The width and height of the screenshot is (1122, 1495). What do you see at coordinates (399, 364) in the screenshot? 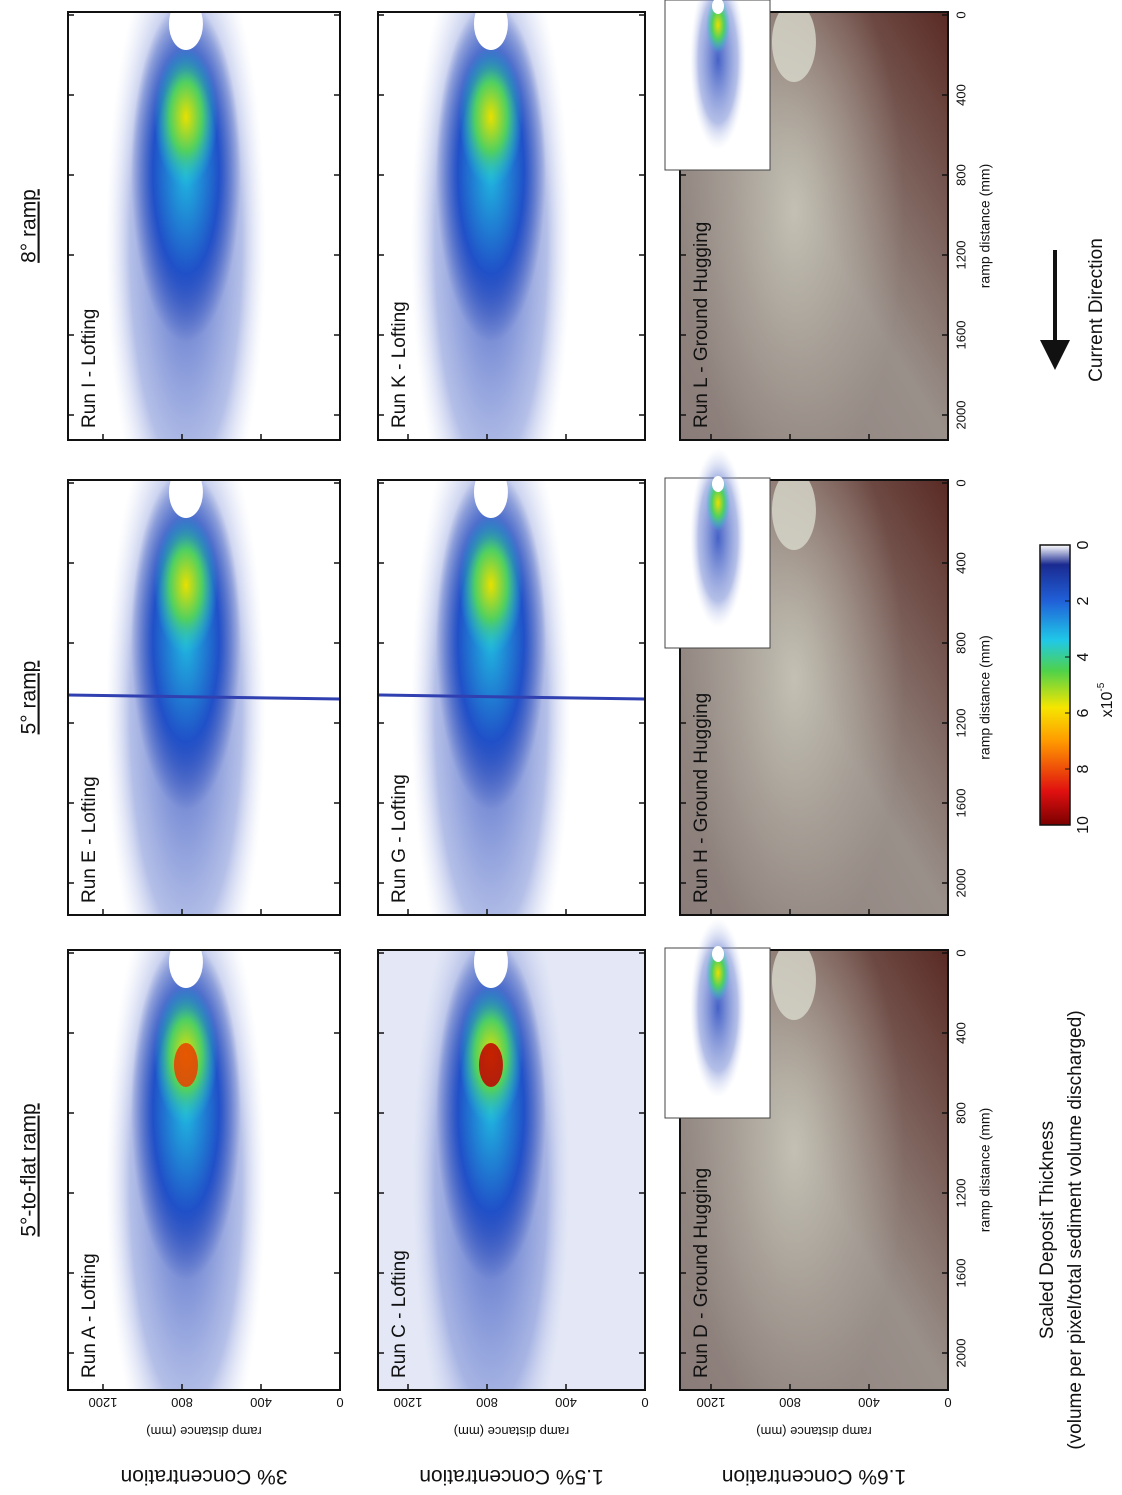
I see `run-label: Run K - Lofting` at bounding box center [399, 364].